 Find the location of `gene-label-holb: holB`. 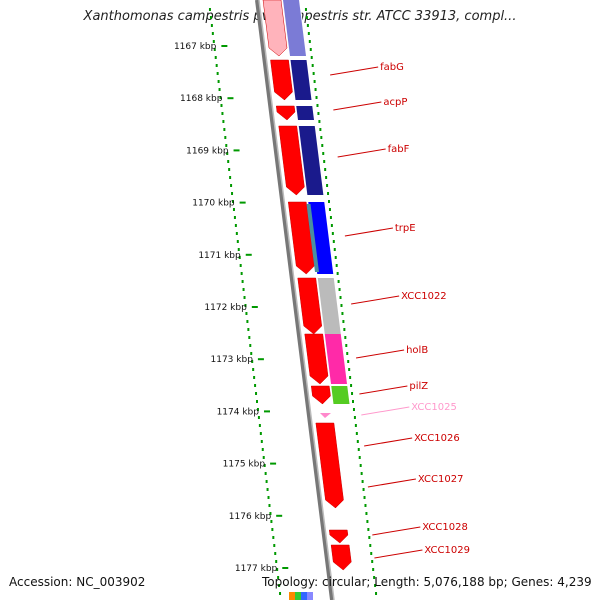

gene-label-holb: holB is located at coordinates (417, 350).